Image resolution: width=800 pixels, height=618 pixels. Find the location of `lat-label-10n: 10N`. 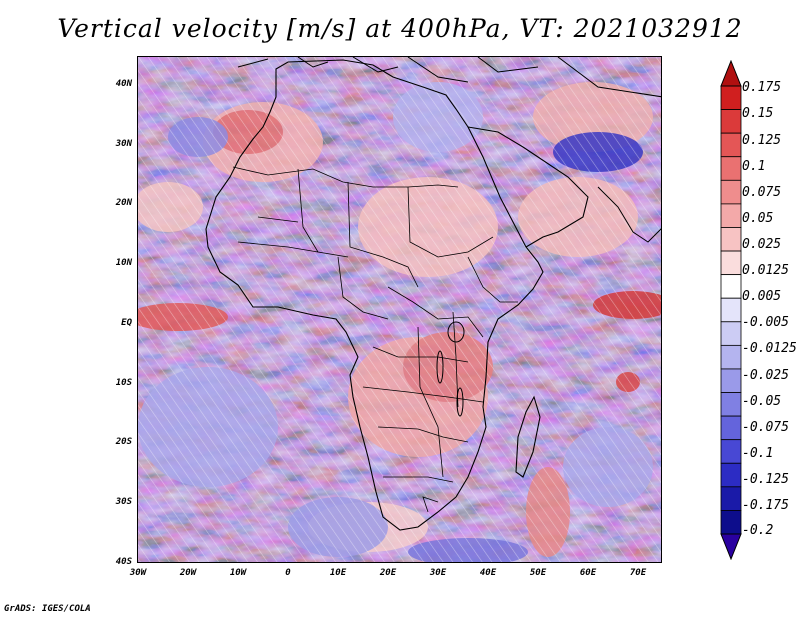

lat-label-10n: 10N is located at coordinates (123, 263).